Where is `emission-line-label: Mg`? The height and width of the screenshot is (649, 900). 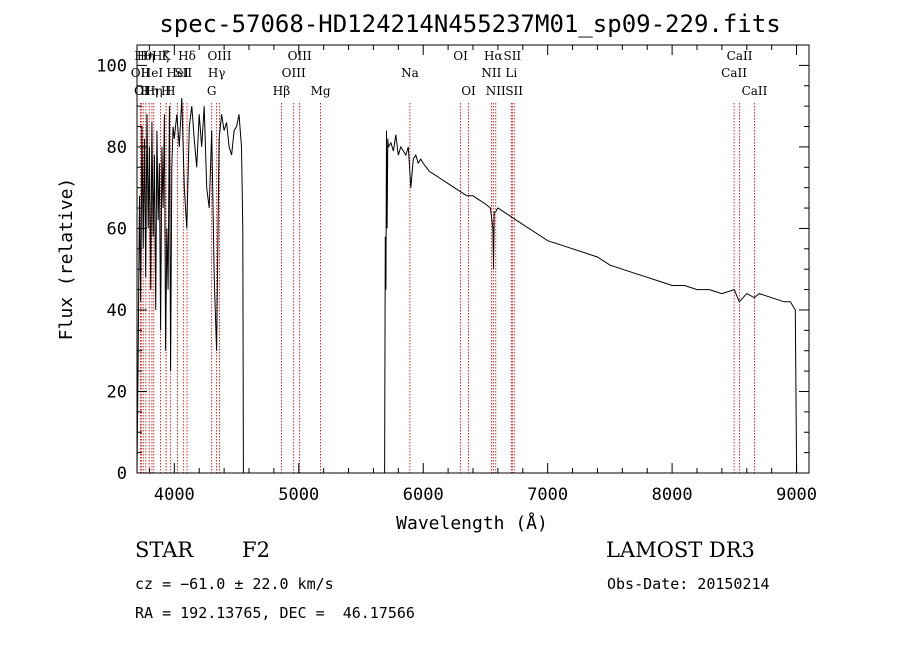 emission-line-label: Mg is located at coordinates (321, 91).